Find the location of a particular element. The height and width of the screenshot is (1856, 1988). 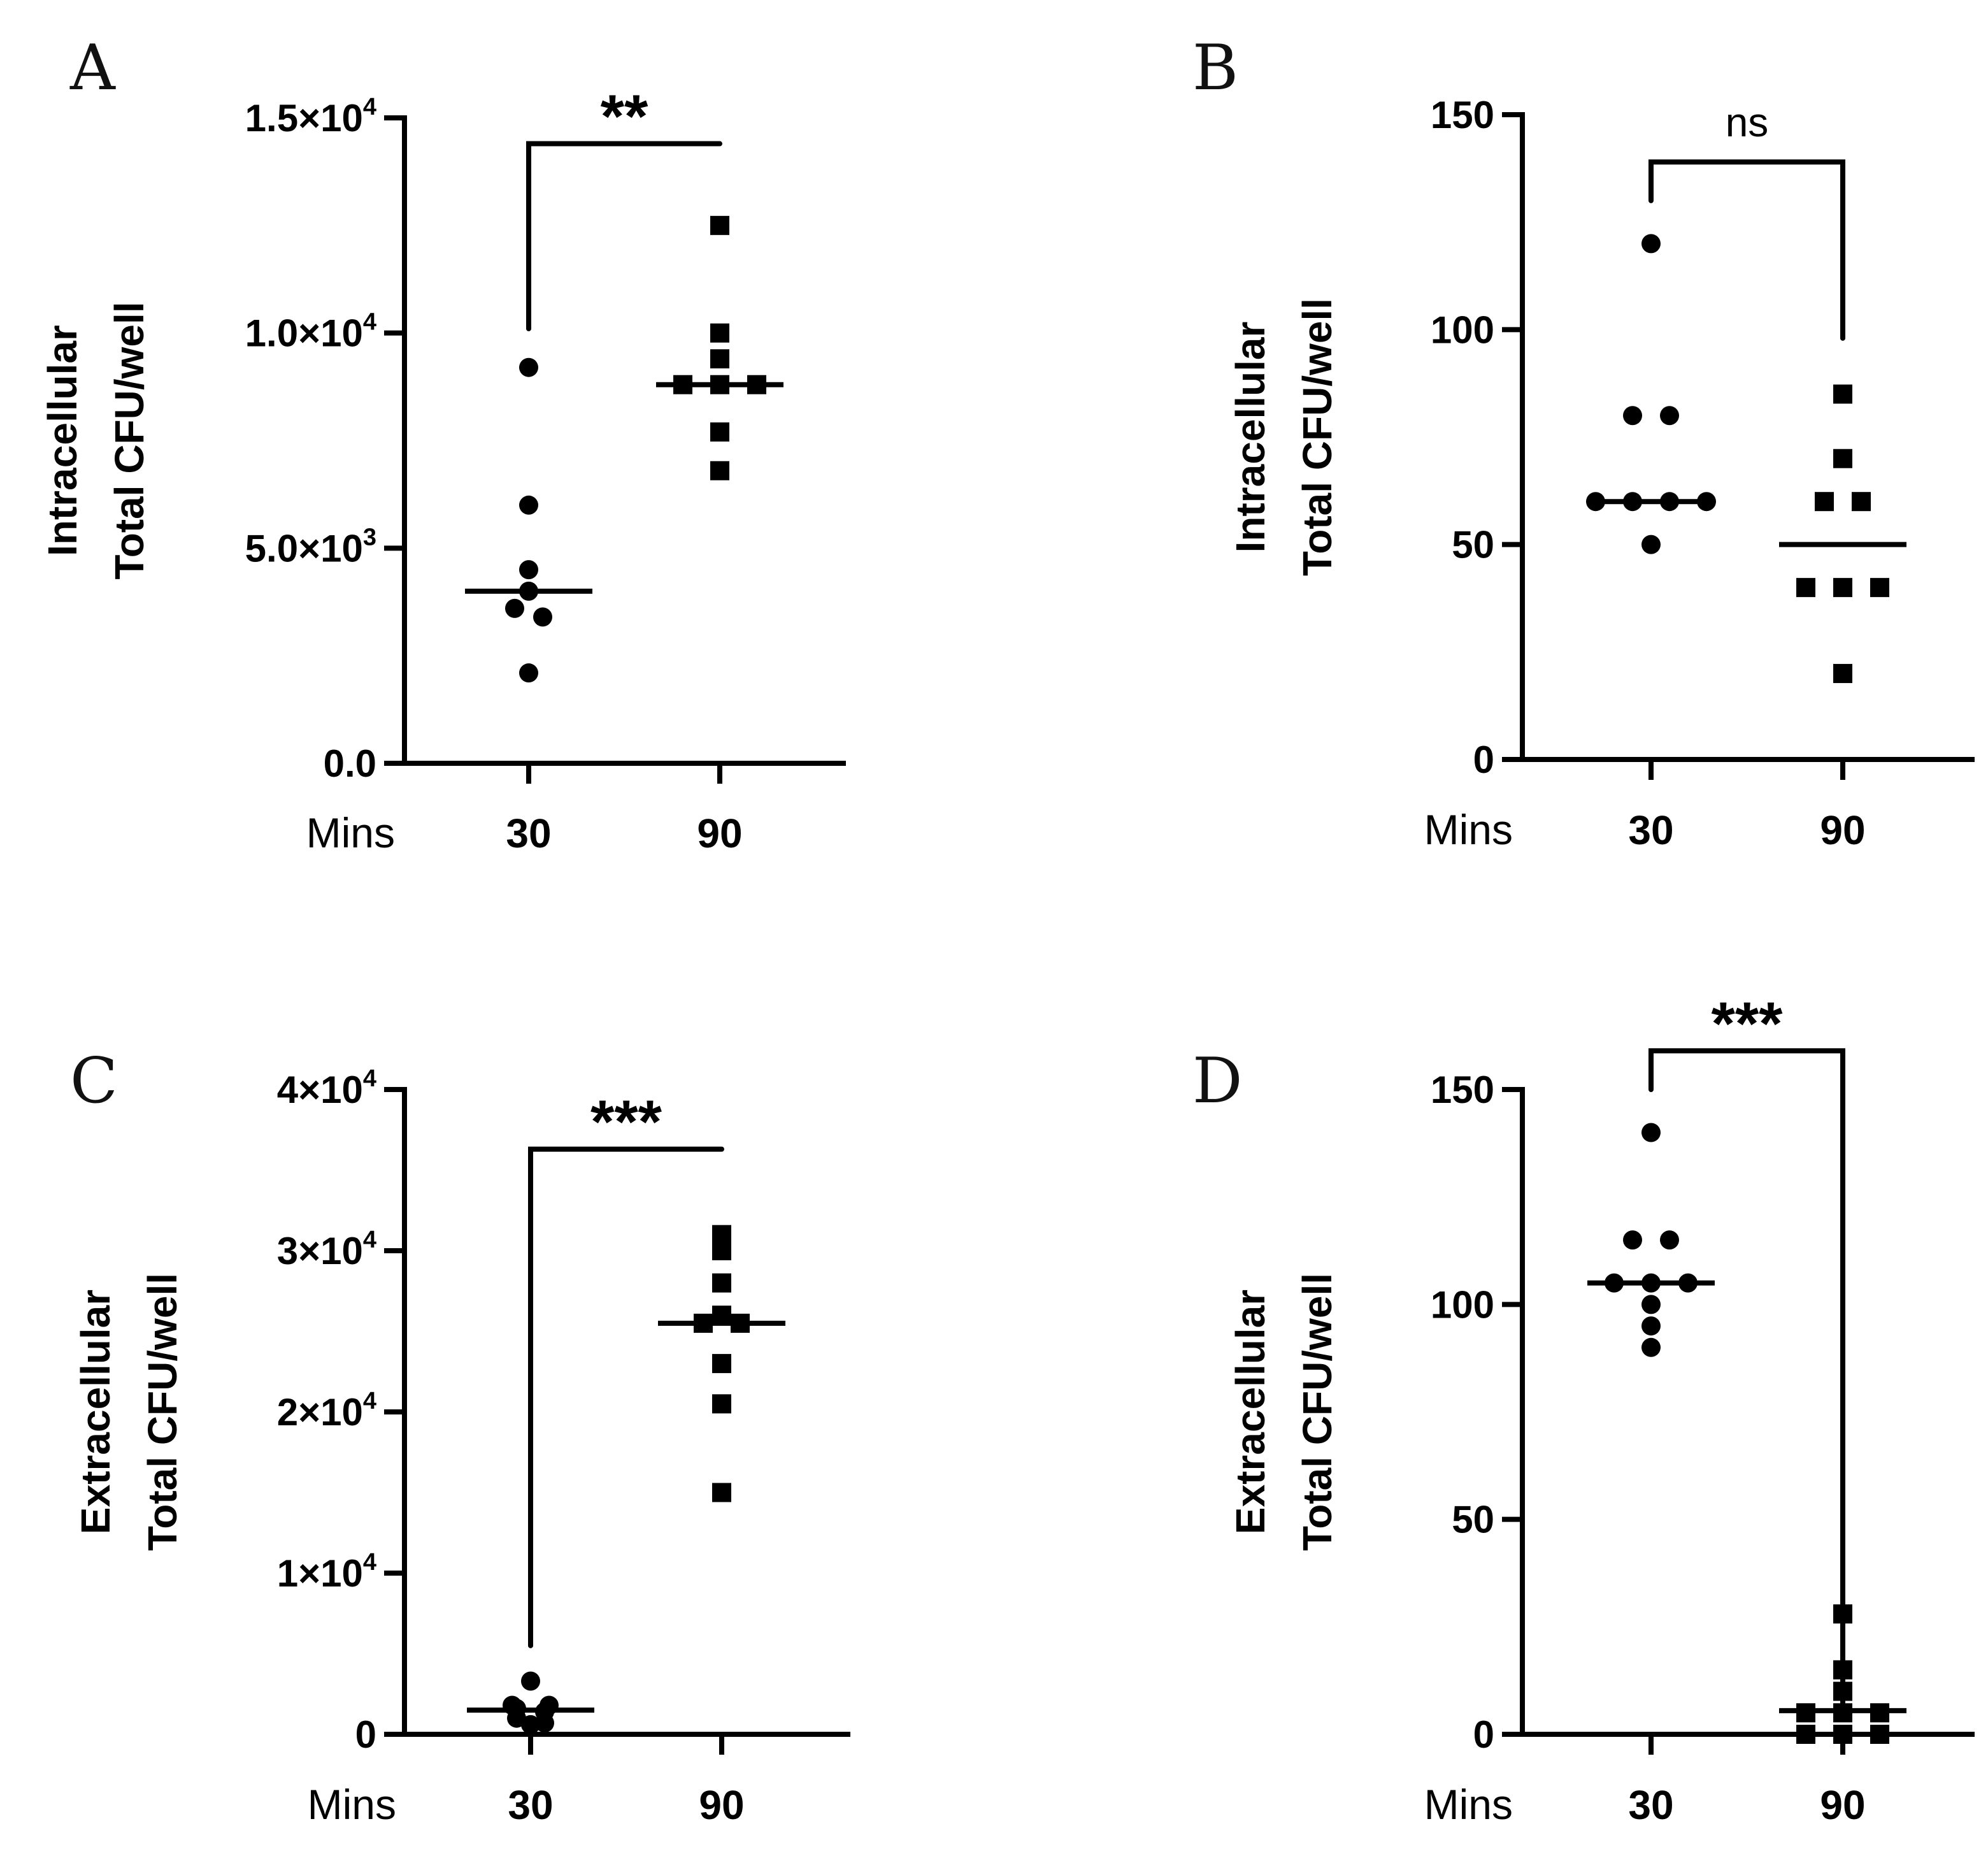

y-tick-label: 4×10⁴ is located at coordinates (326, 1088).